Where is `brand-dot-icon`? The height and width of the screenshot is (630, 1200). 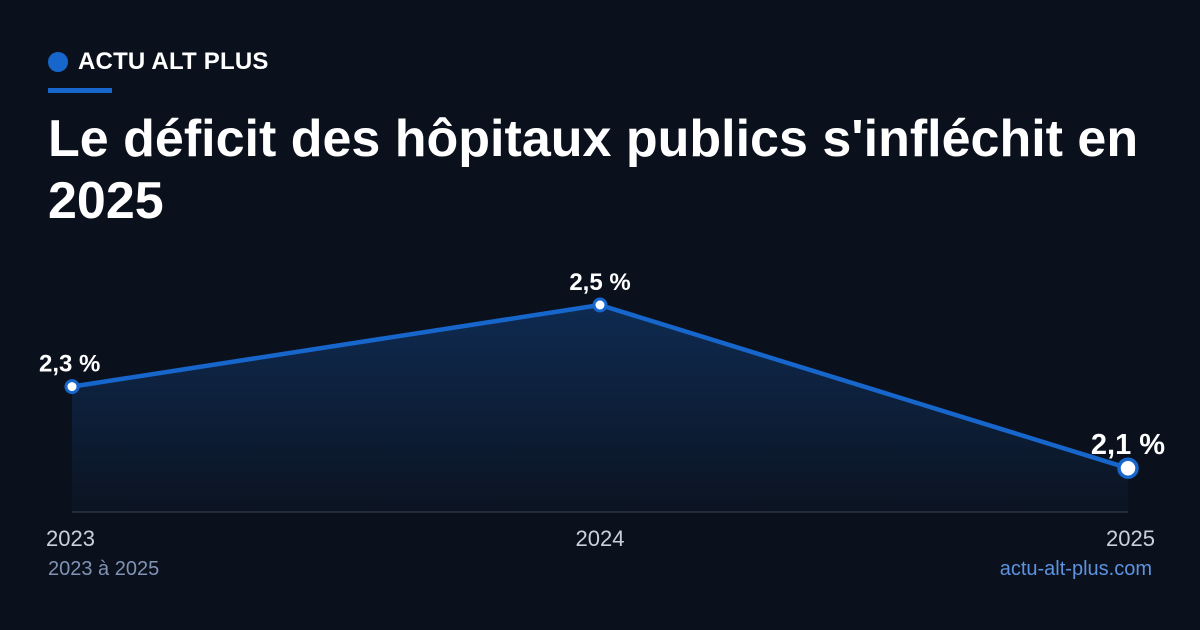
brand-dot-icon is located at coordinates (58, 62).